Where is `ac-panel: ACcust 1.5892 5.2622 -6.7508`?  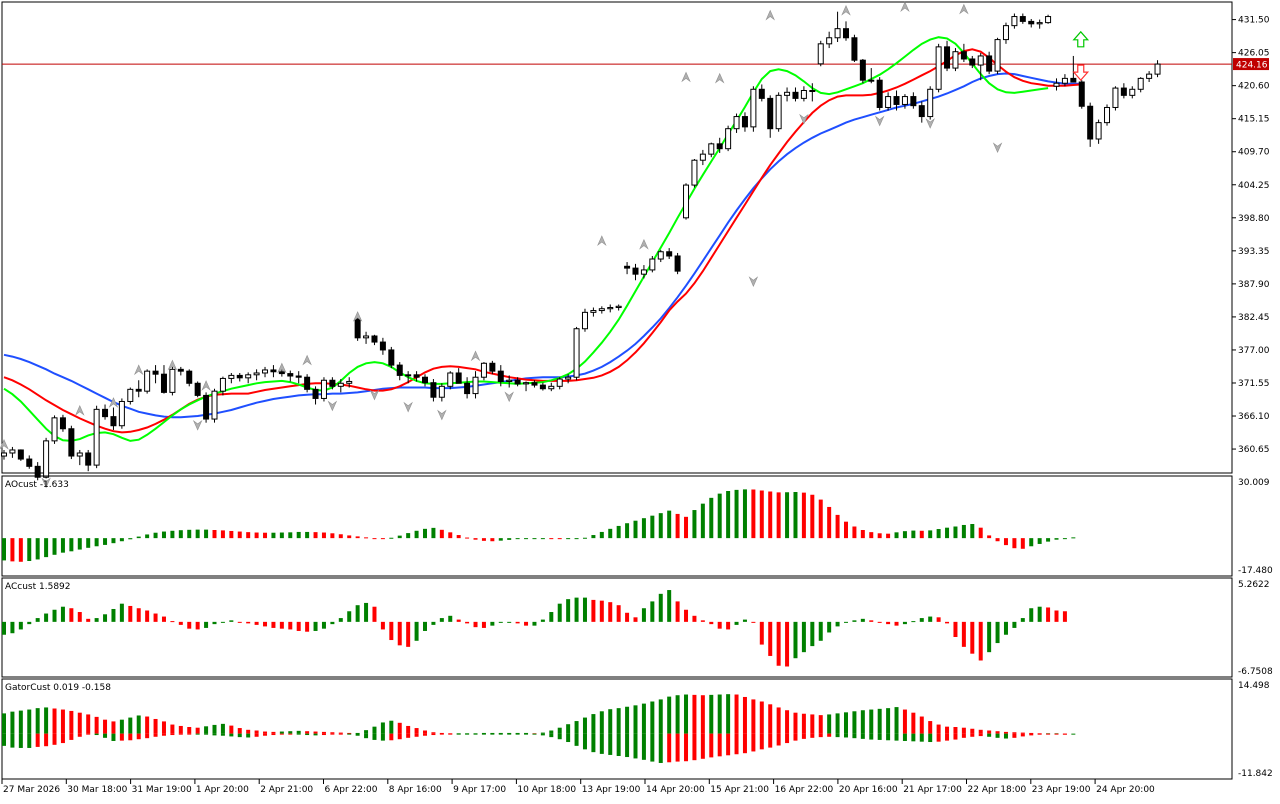
ac-panel: ACcust 1.5892 5.2622 -6.7508 is located at coordinates (637, 627).